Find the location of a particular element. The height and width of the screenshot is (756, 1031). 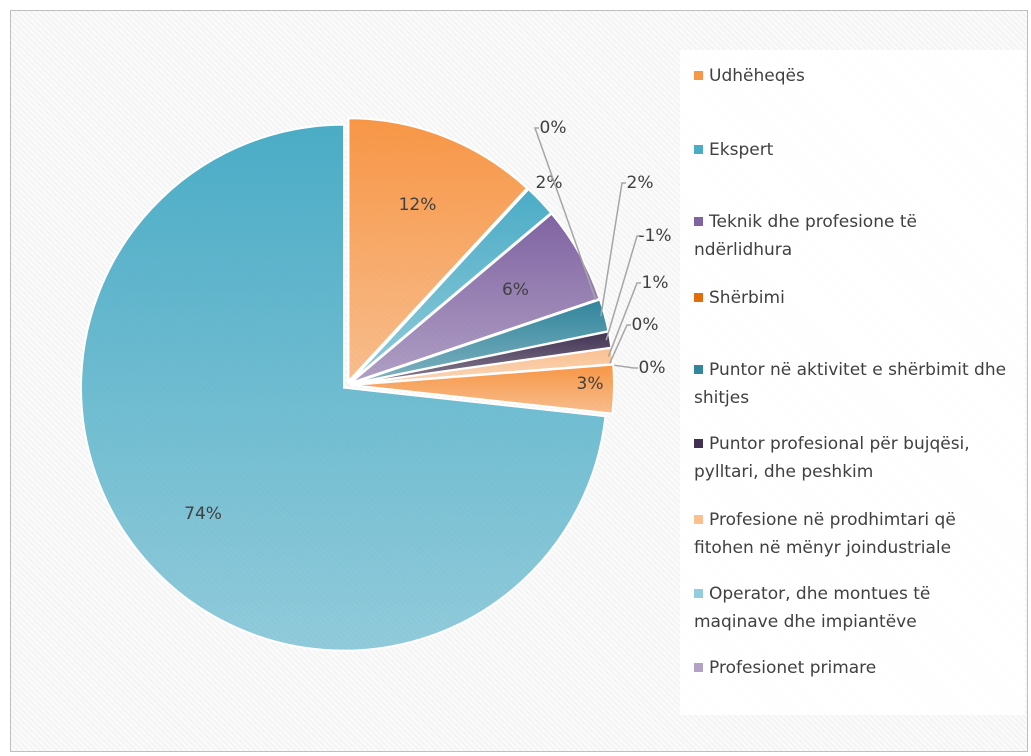

legend-item: Profesionet primare is located at coordinates (854, 668).